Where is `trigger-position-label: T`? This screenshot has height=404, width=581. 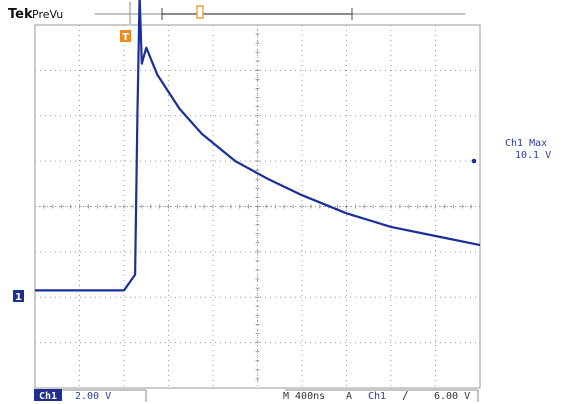 trigger-position-label: T is located at coordinates (125, 37).